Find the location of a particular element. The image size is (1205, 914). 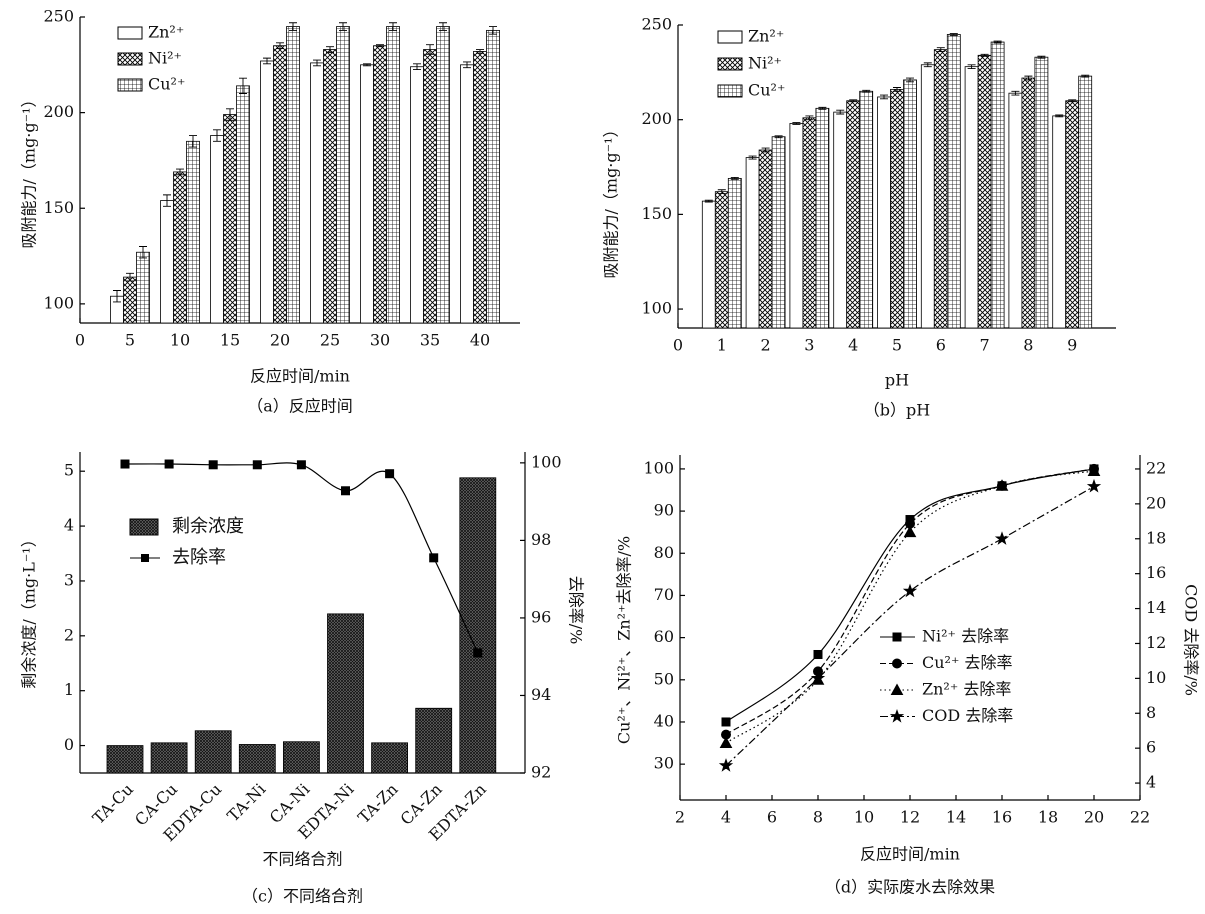

x-tick-label: 12 is located at coordinates (910, 817).